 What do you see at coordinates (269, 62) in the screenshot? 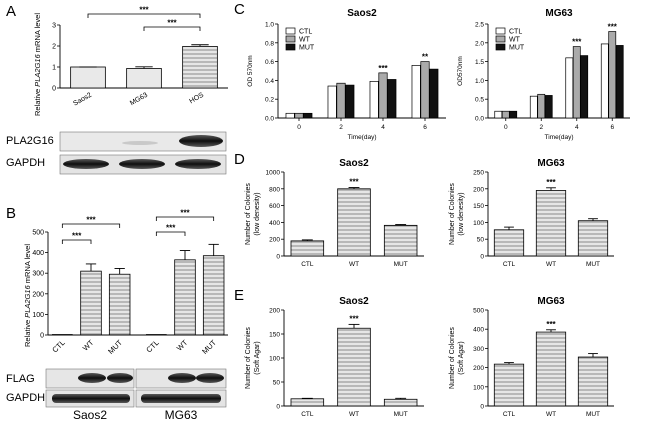
I see `y-tick-label: 0.6` at bounding box center [269, 62].